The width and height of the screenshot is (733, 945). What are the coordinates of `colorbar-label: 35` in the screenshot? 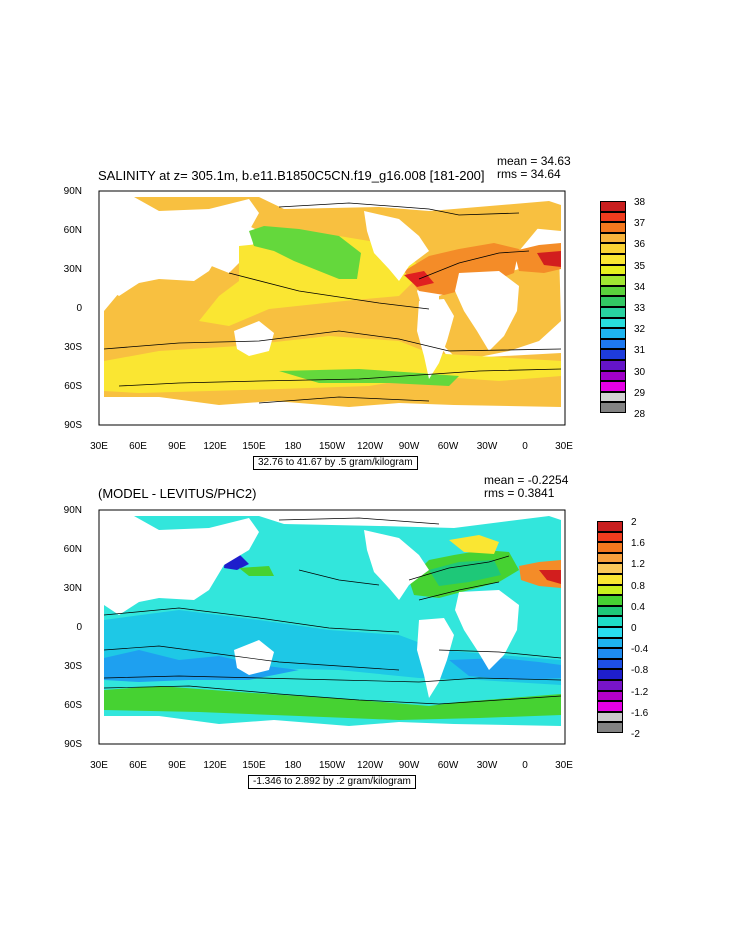 It's located at (640, 266).